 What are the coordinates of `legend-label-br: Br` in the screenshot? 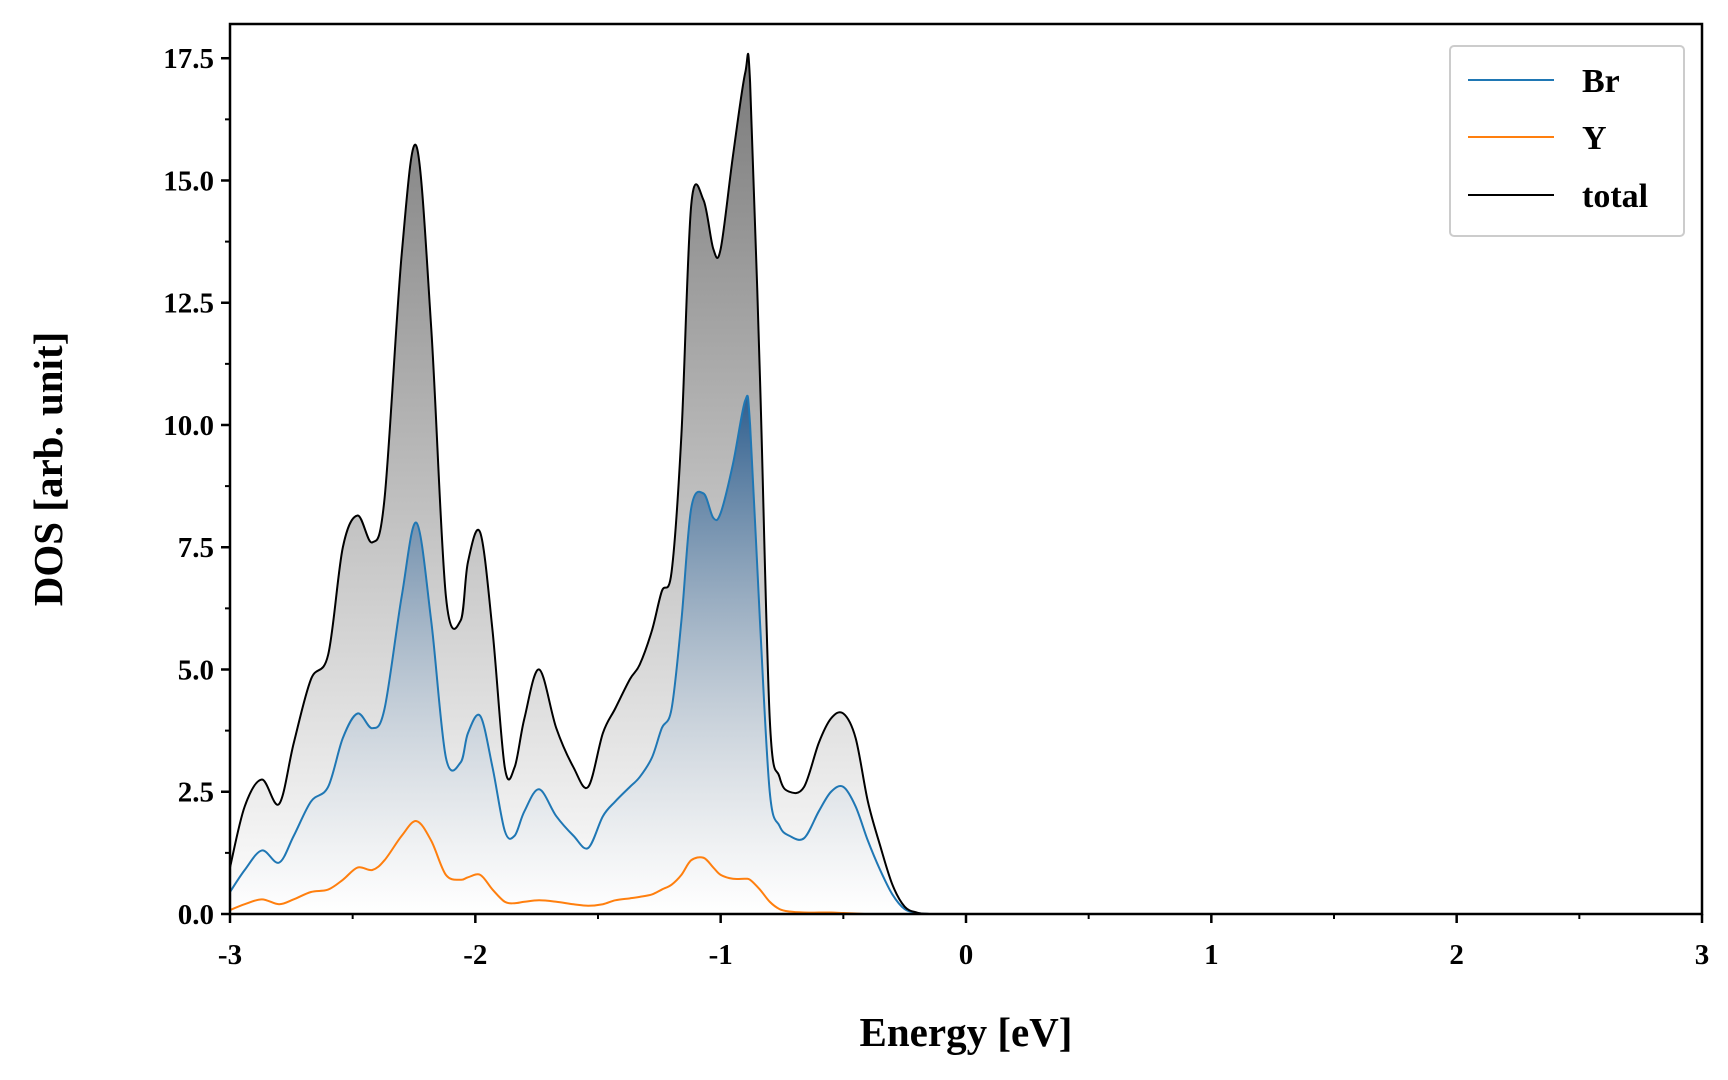 It's located at (1601, 81).